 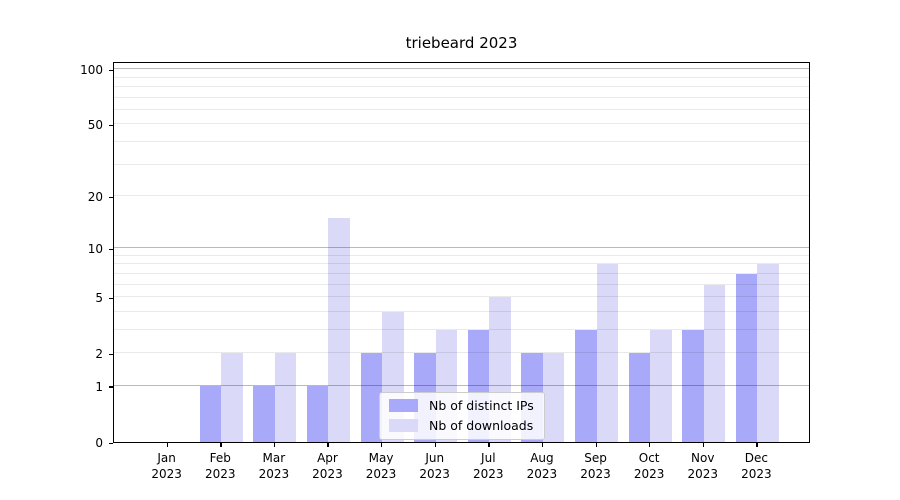 What do you see at coordinates (768, 353) in the screenshot?
I see `bar-downloads-dec` at bounding box center [768, 353].